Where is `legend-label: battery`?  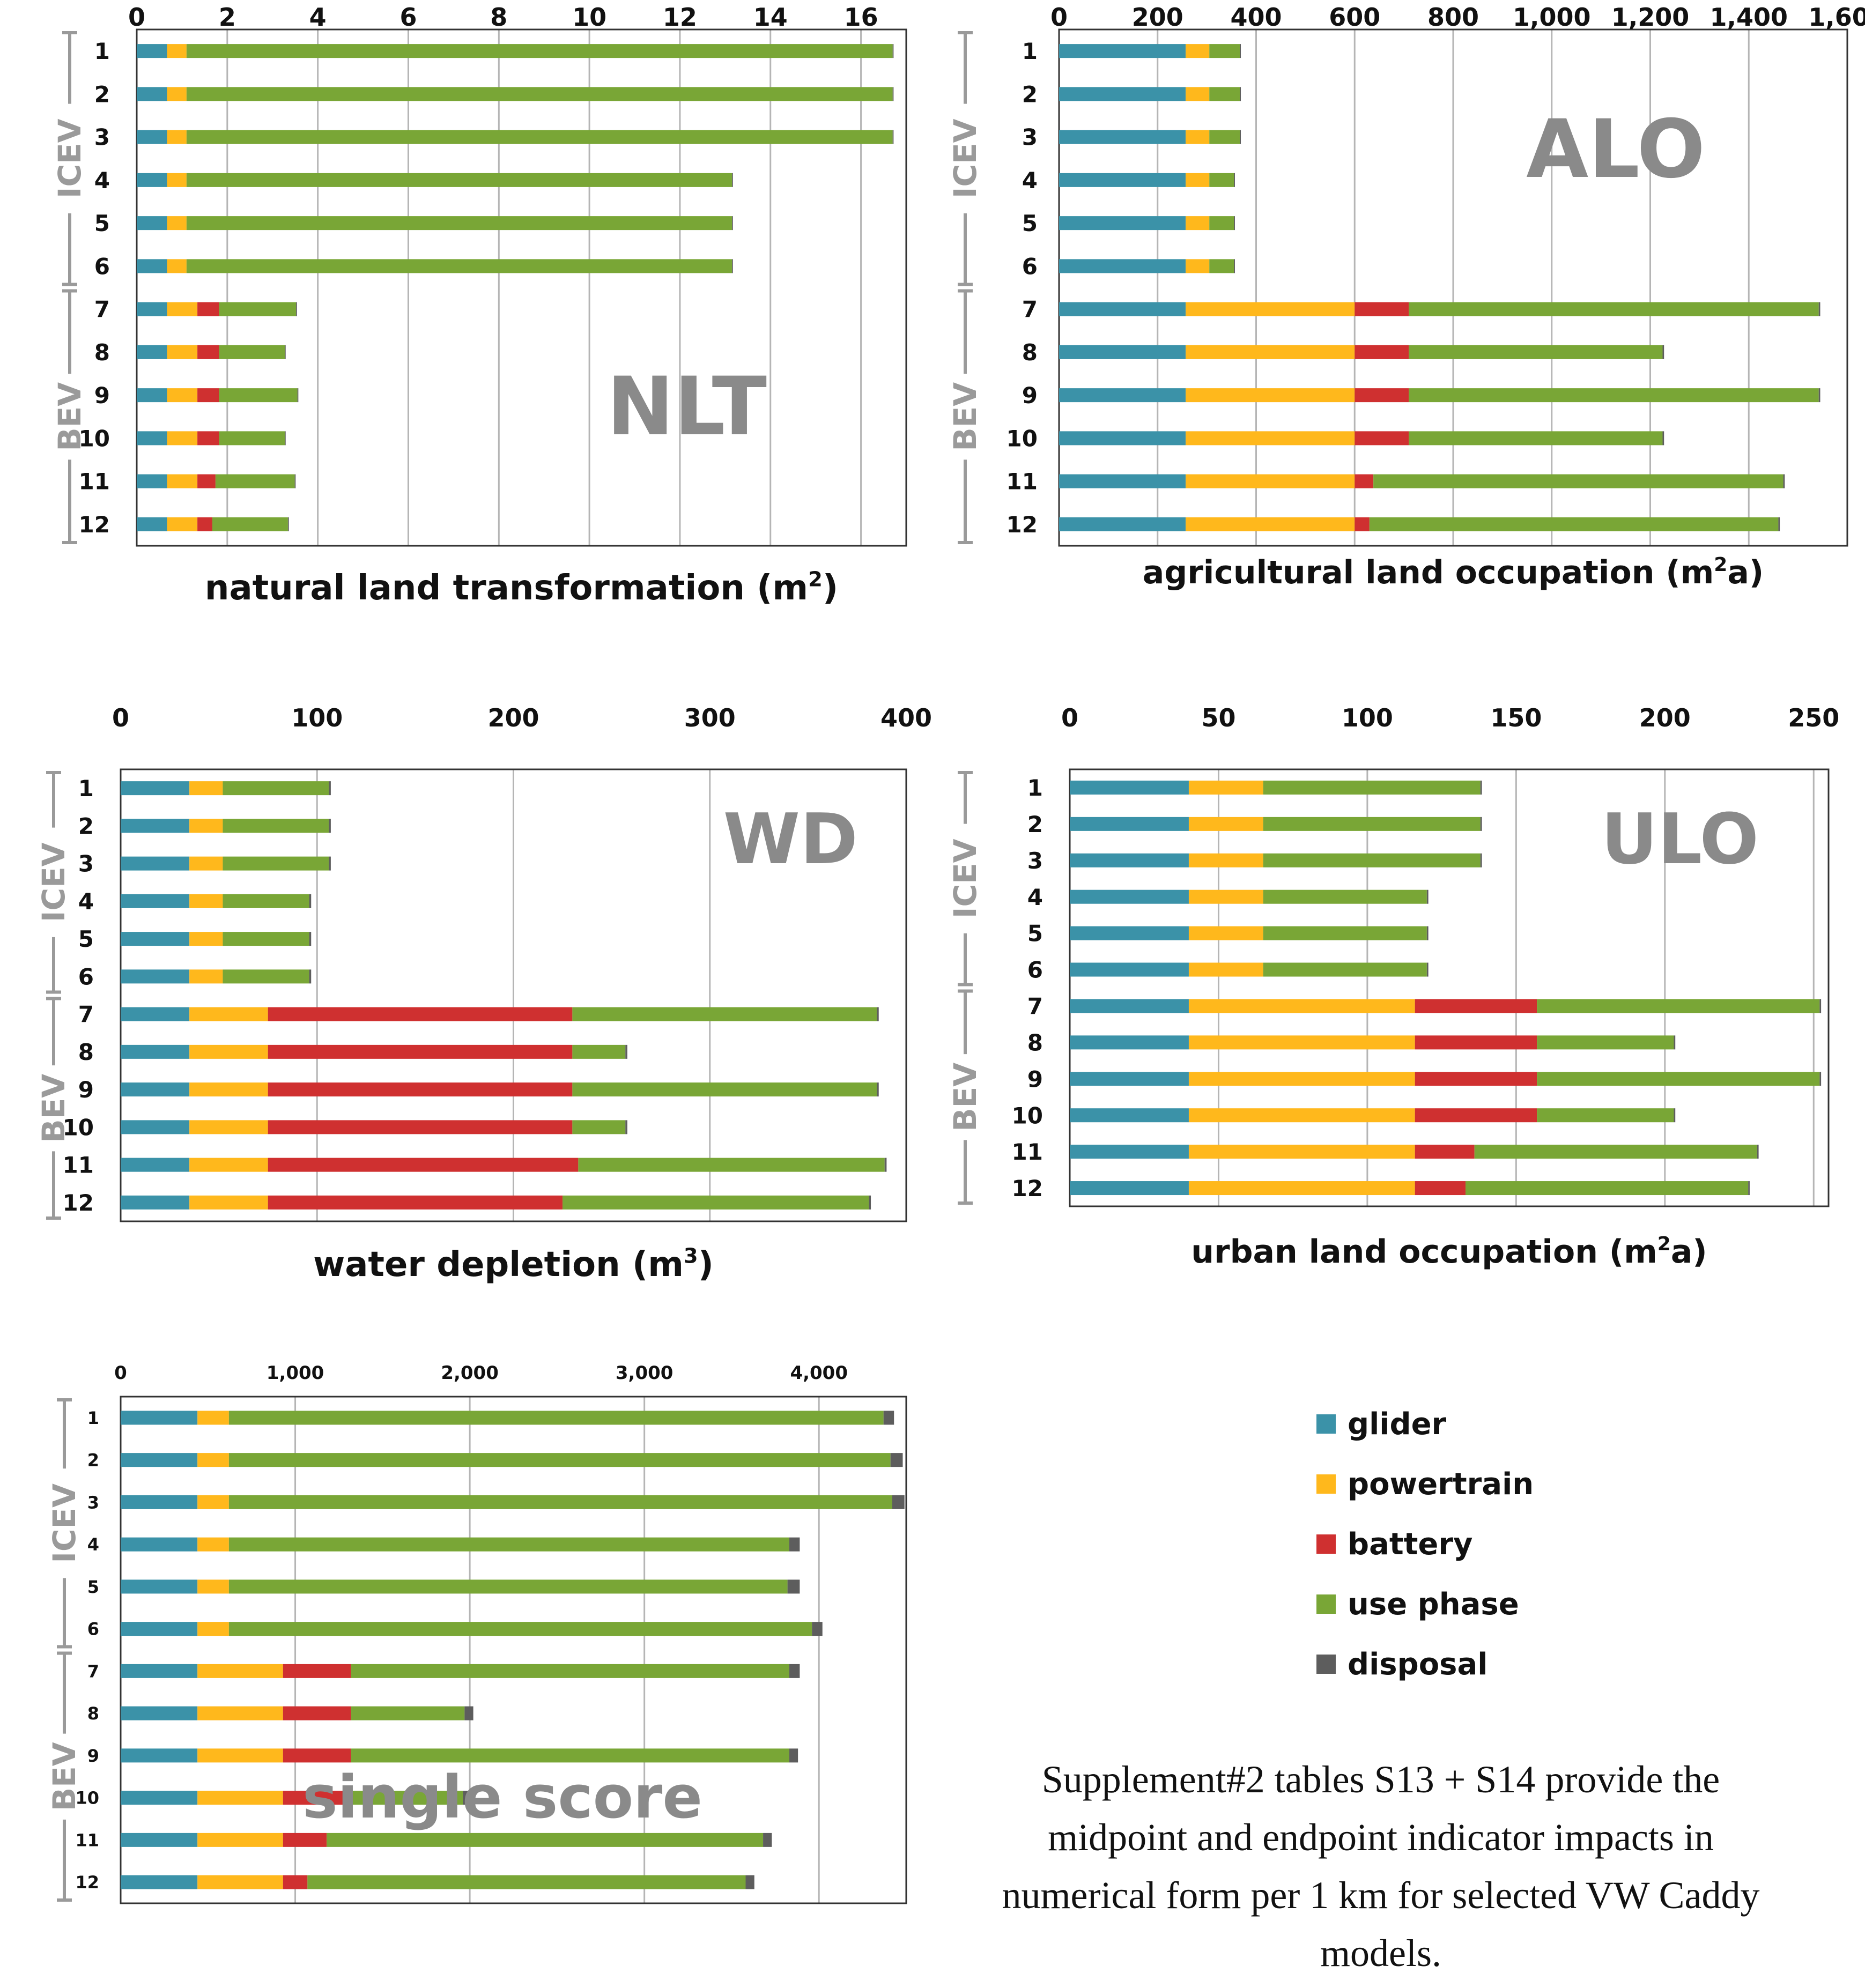 legend-label: battery is located at coordinates (1410, 1544).